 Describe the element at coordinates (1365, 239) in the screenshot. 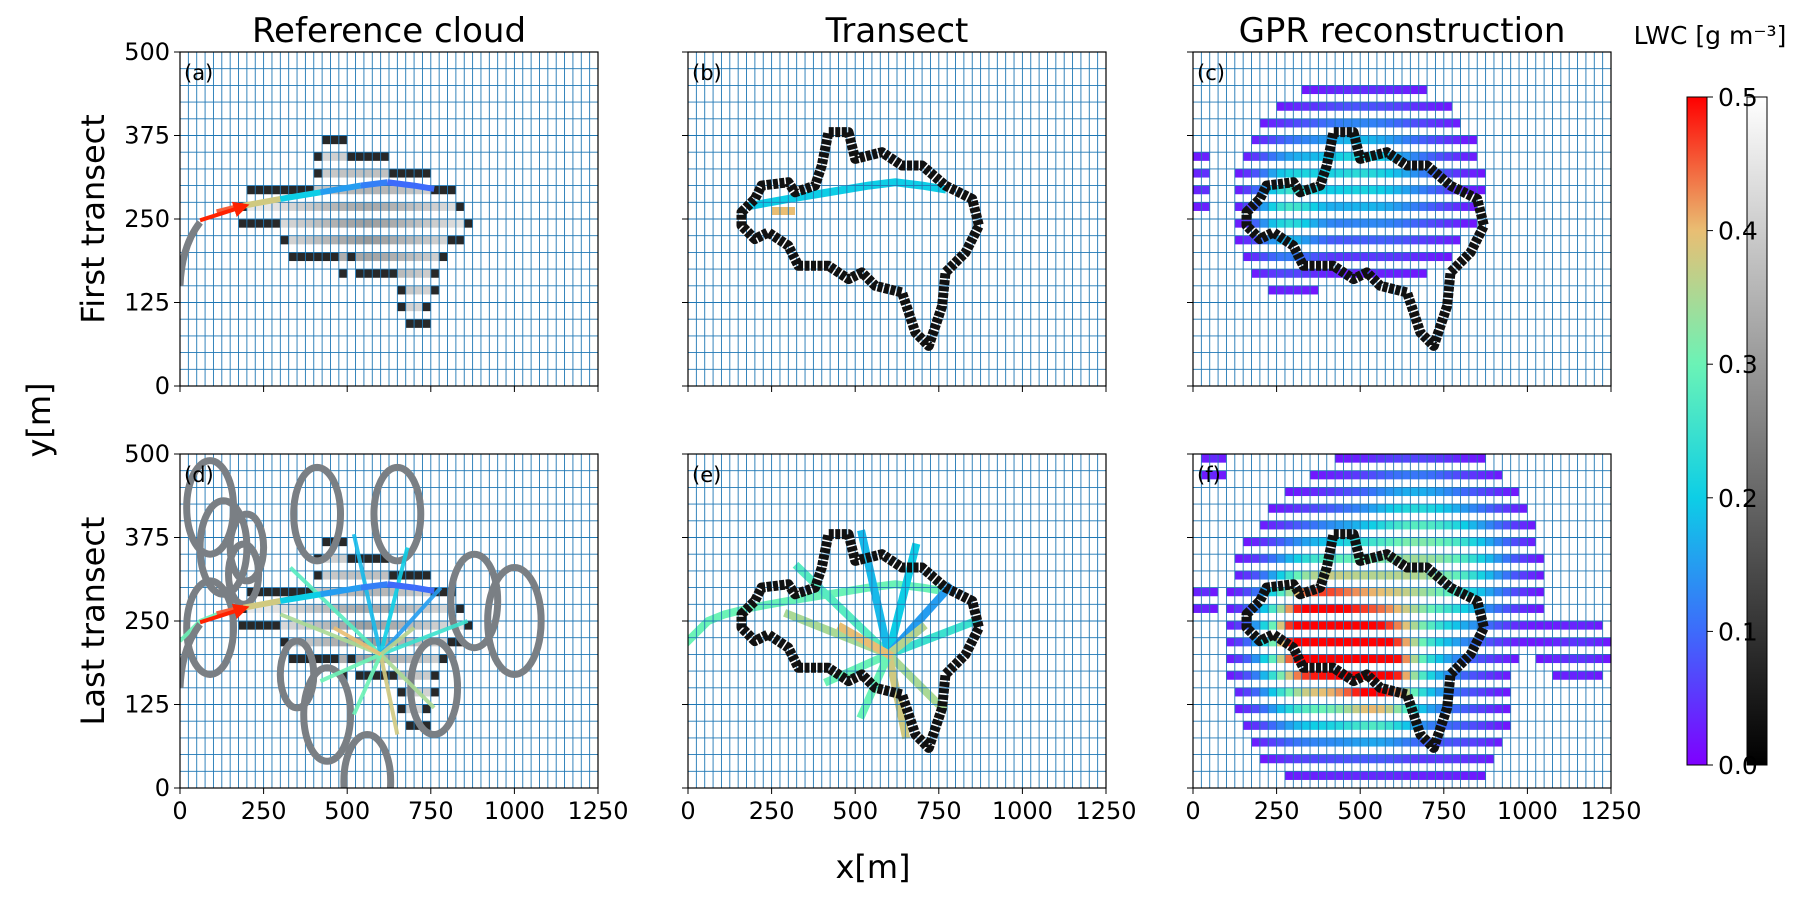

I see `cloud-outline` at that location.